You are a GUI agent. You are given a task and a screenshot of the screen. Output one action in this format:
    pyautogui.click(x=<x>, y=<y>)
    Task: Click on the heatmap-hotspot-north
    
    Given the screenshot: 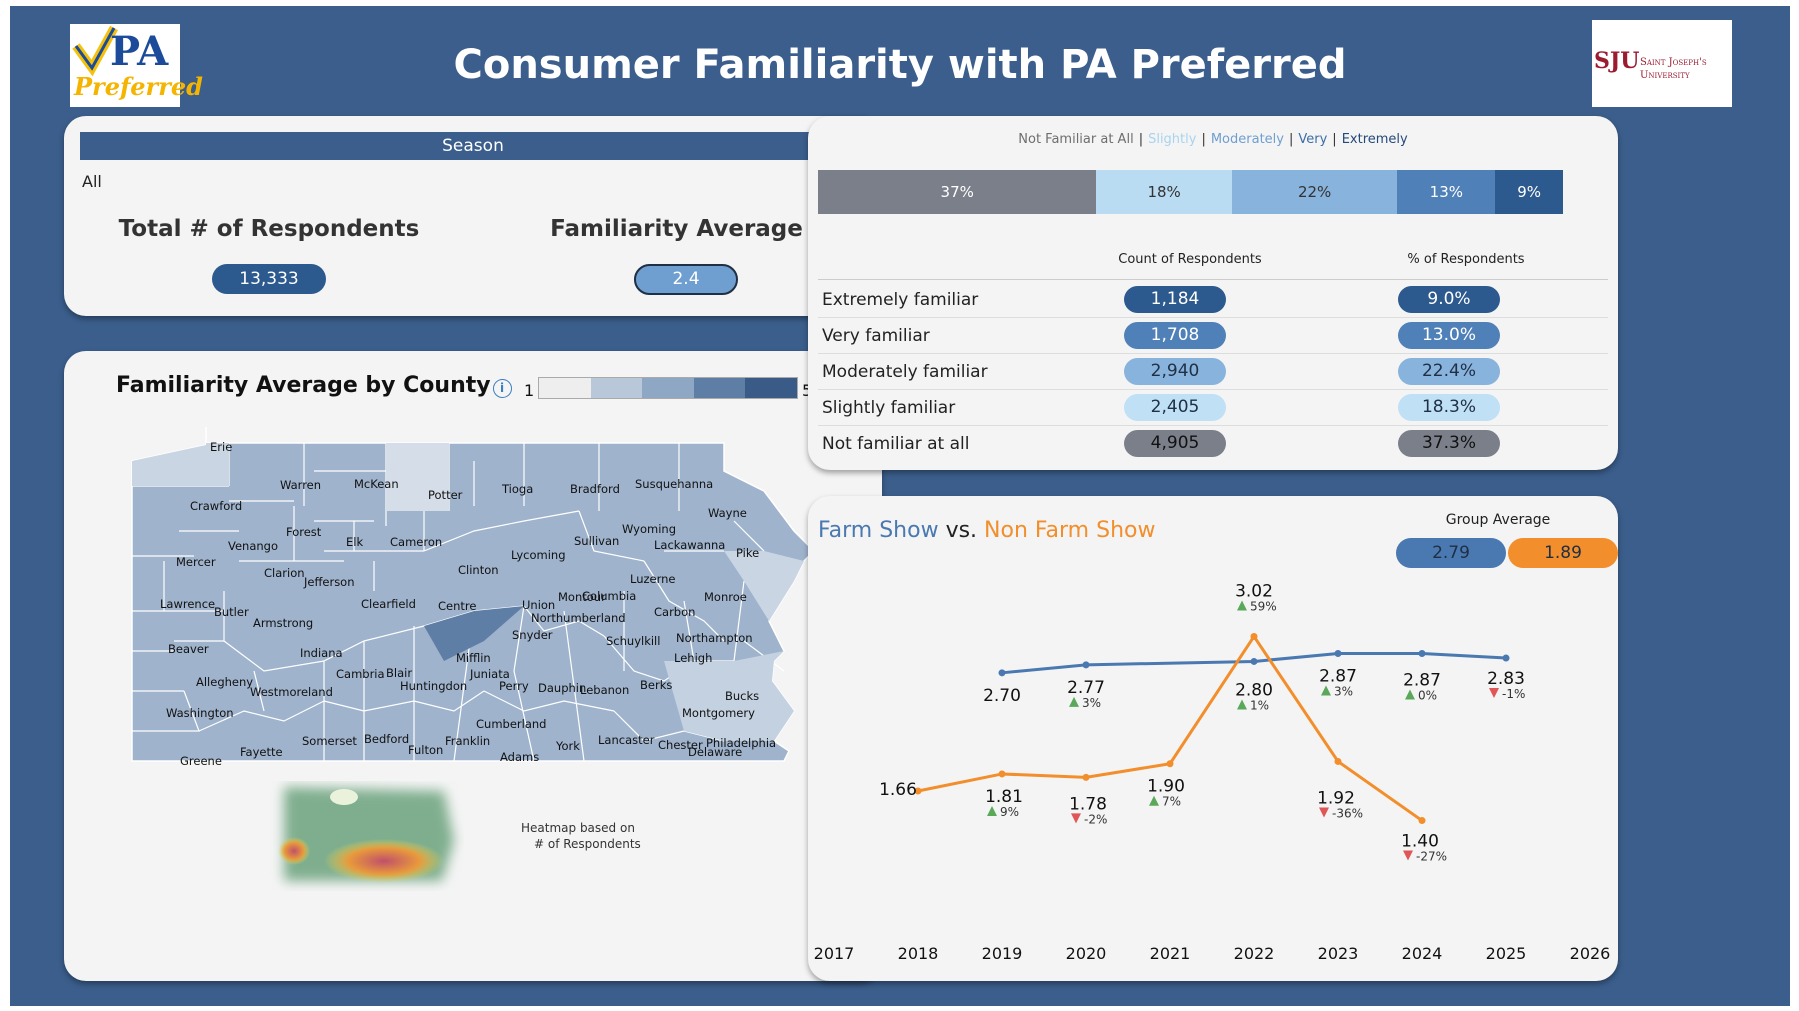 What is the action you would take?
    pyautogui.click(x=344, y=797)
    